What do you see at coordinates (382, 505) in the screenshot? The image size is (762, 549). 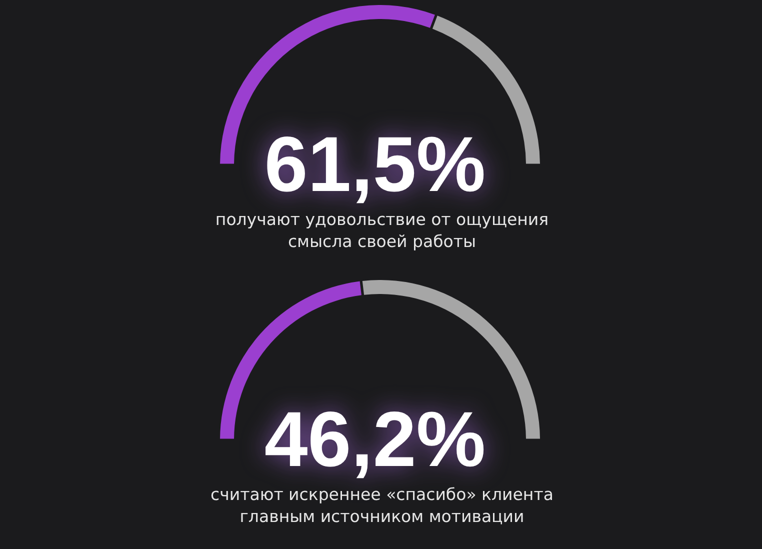 I see `text: считают искреннее «спасибо» клиента главным источником мотивации` at bounding box center [382, 505].